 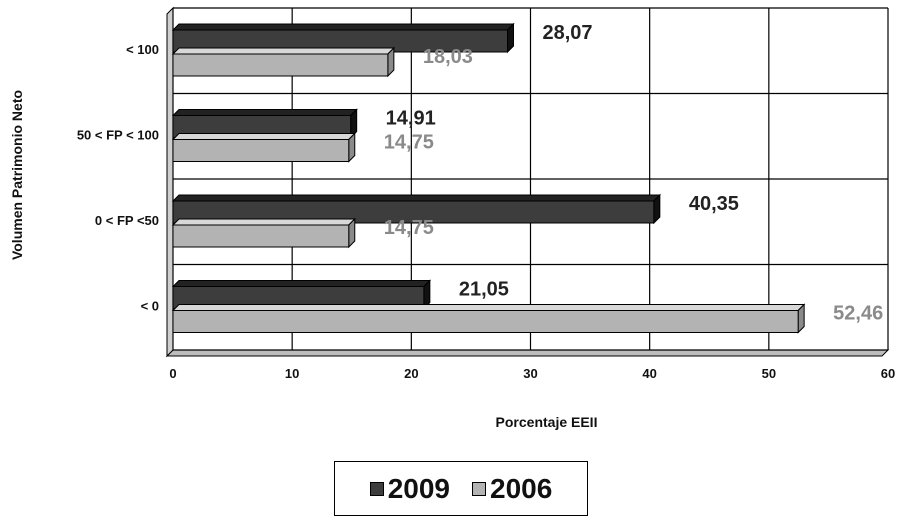 What do you see at coordinates (568, 33) in the screenshot?
I see `data-label-2009-0: 28,07` at bounding box center [568, 33].